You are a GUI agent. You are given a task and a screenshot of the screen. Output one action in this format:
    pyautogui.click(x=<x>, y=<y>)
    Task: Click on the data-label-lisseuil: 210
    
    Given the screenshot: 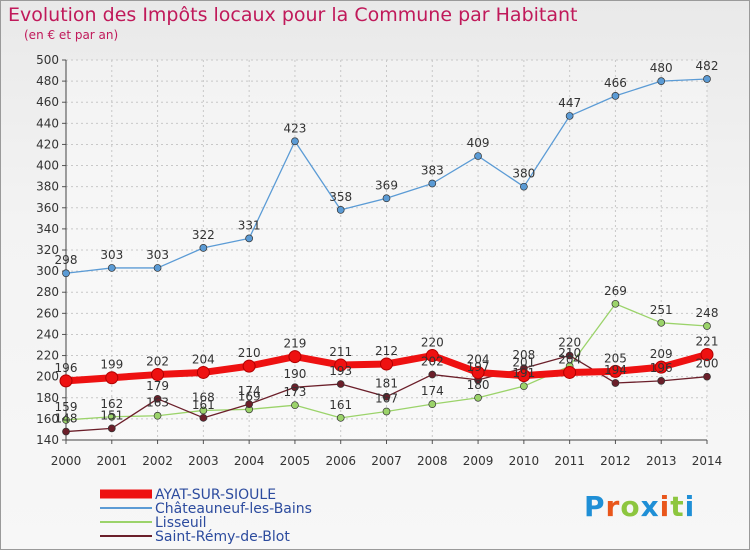 What is the action you would take?
    pyautogui.click(x=569, y=353)
    